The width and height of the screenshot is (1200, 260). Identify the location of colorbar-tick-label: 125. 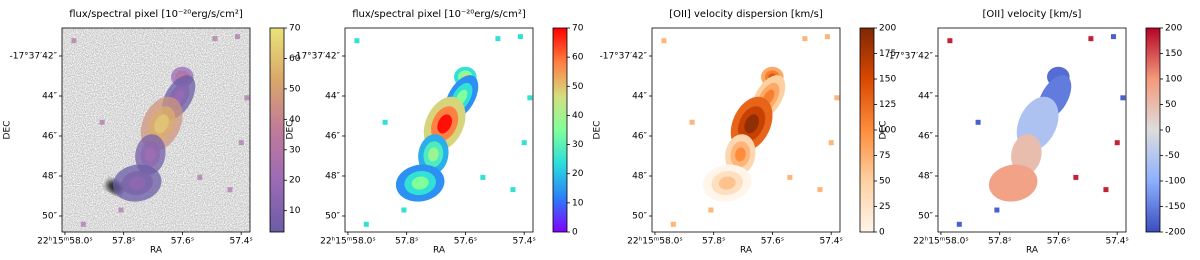
(887, 105).